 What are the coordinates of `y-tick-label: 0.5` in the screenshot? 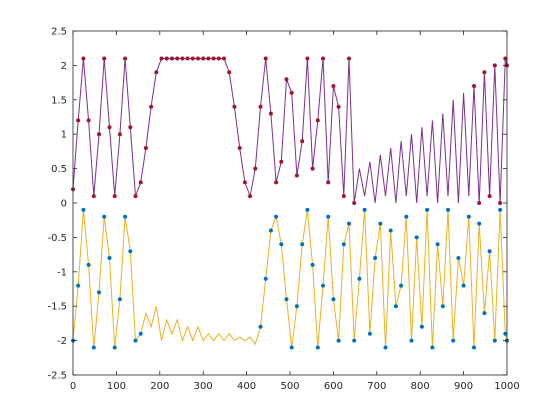 It's located at (59, 169).